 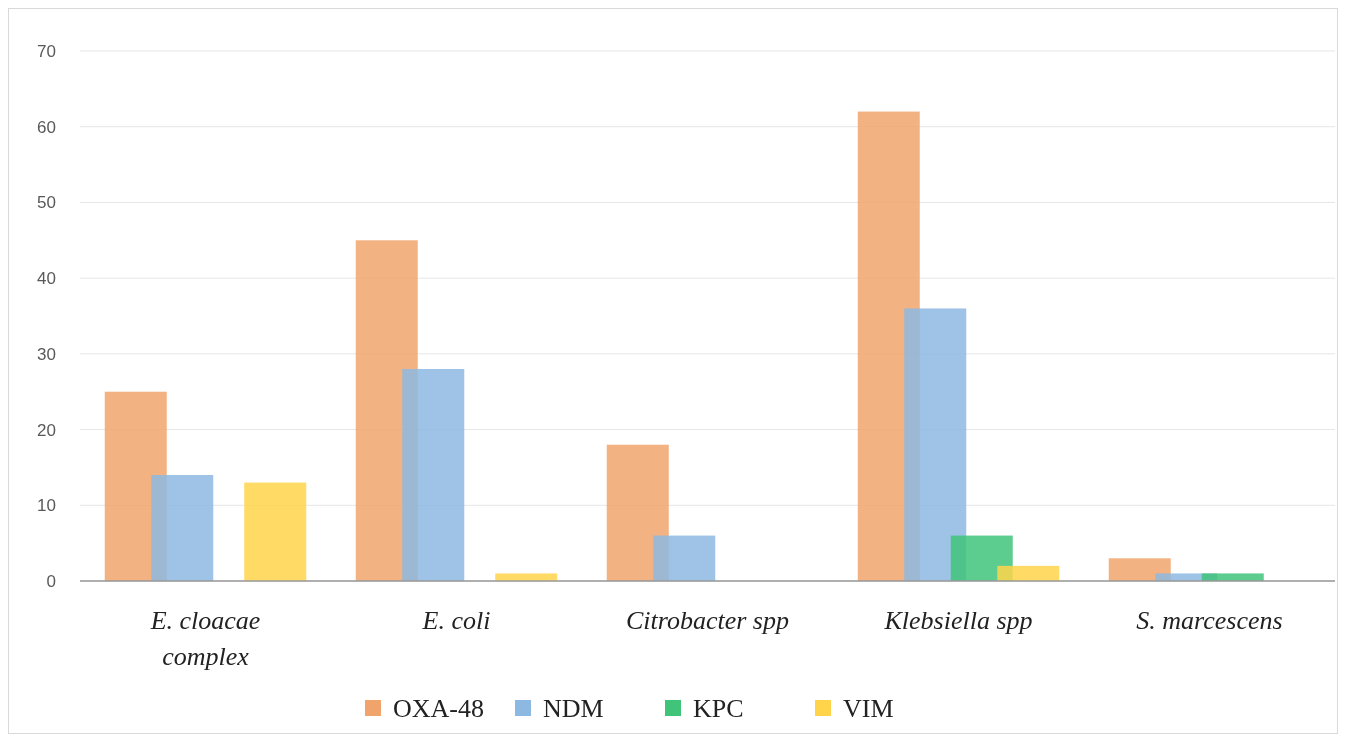 What do you see at coordinates (46, 279) in the screenshot?
I see `y-tick-label: 40` at bounding box center [46, 279].